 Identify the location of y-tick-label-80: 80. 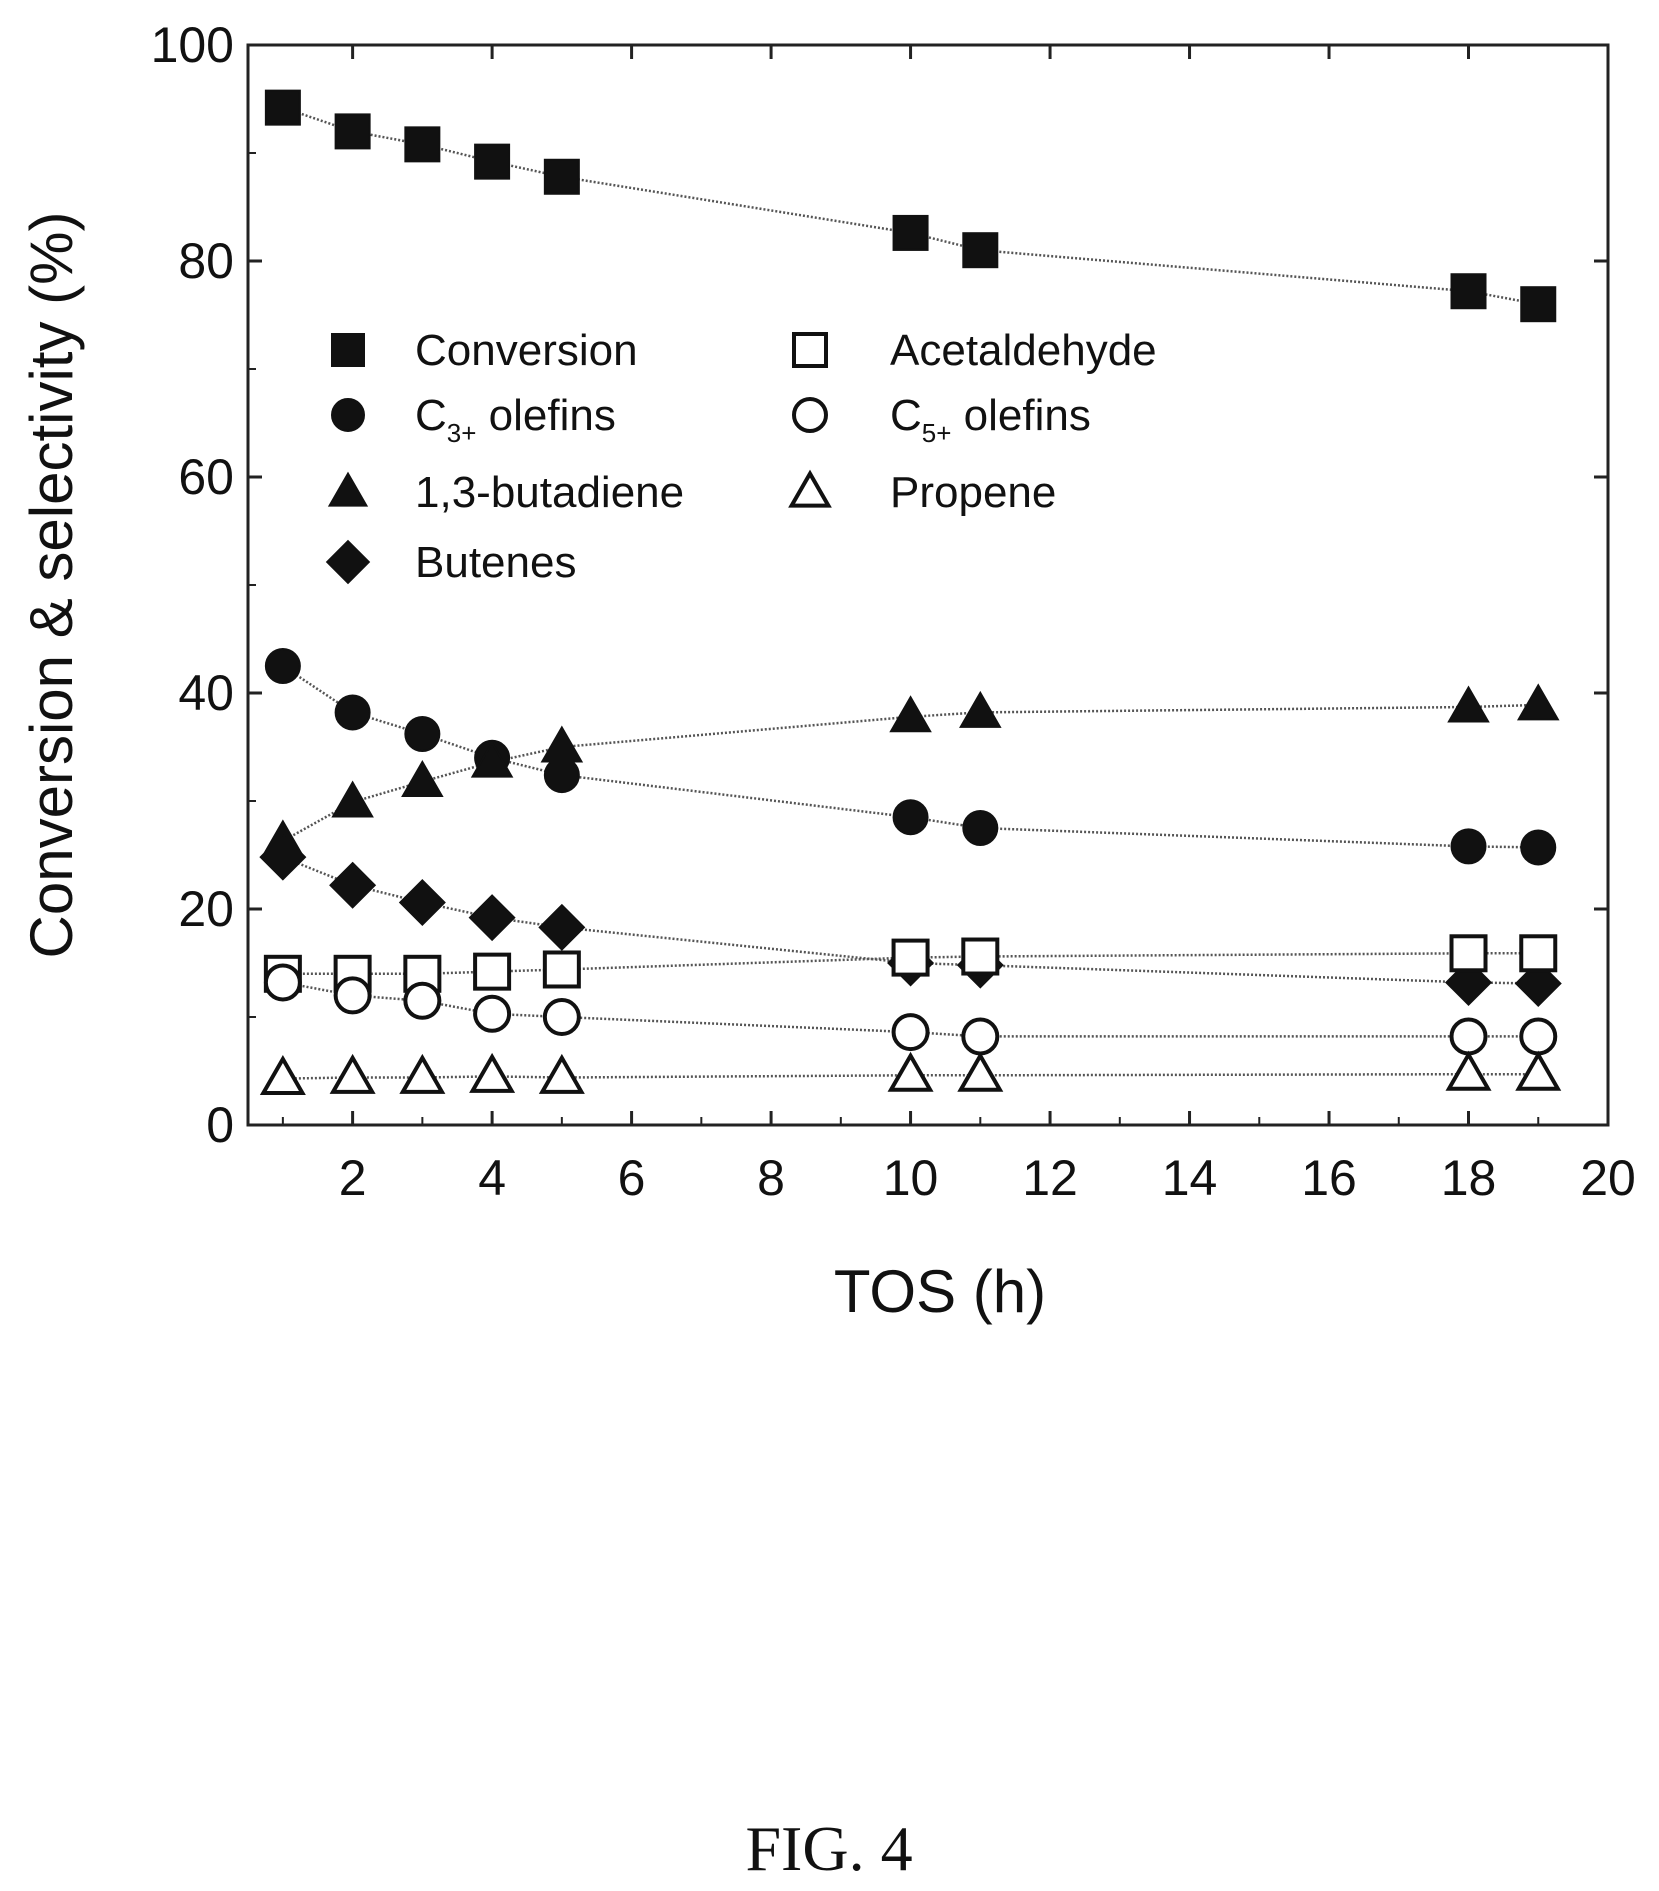
(206, 261).